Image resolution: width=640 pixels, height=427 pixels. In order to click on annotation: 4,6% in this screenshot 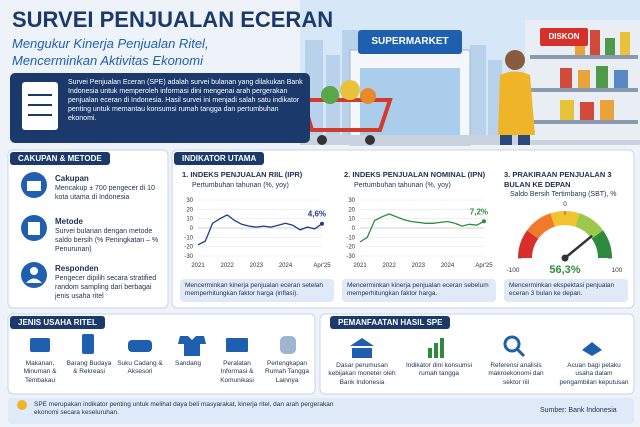, I will do `click(317, 214)`.